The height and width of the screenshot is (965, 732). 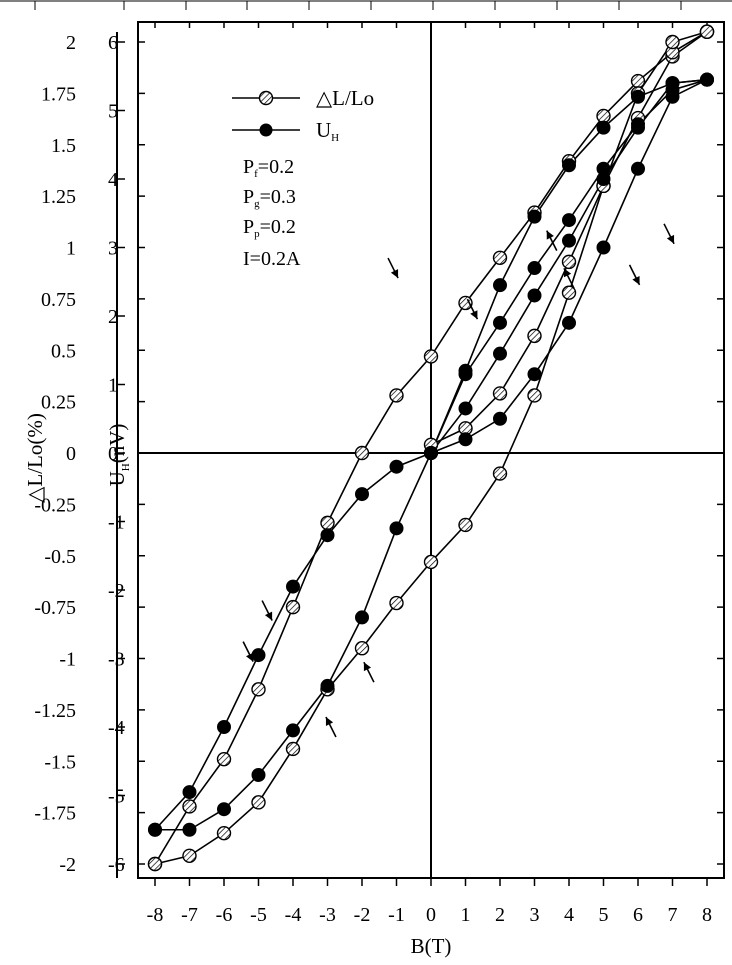 I want to click on legend-marker-open, so click(x=266, y=98).